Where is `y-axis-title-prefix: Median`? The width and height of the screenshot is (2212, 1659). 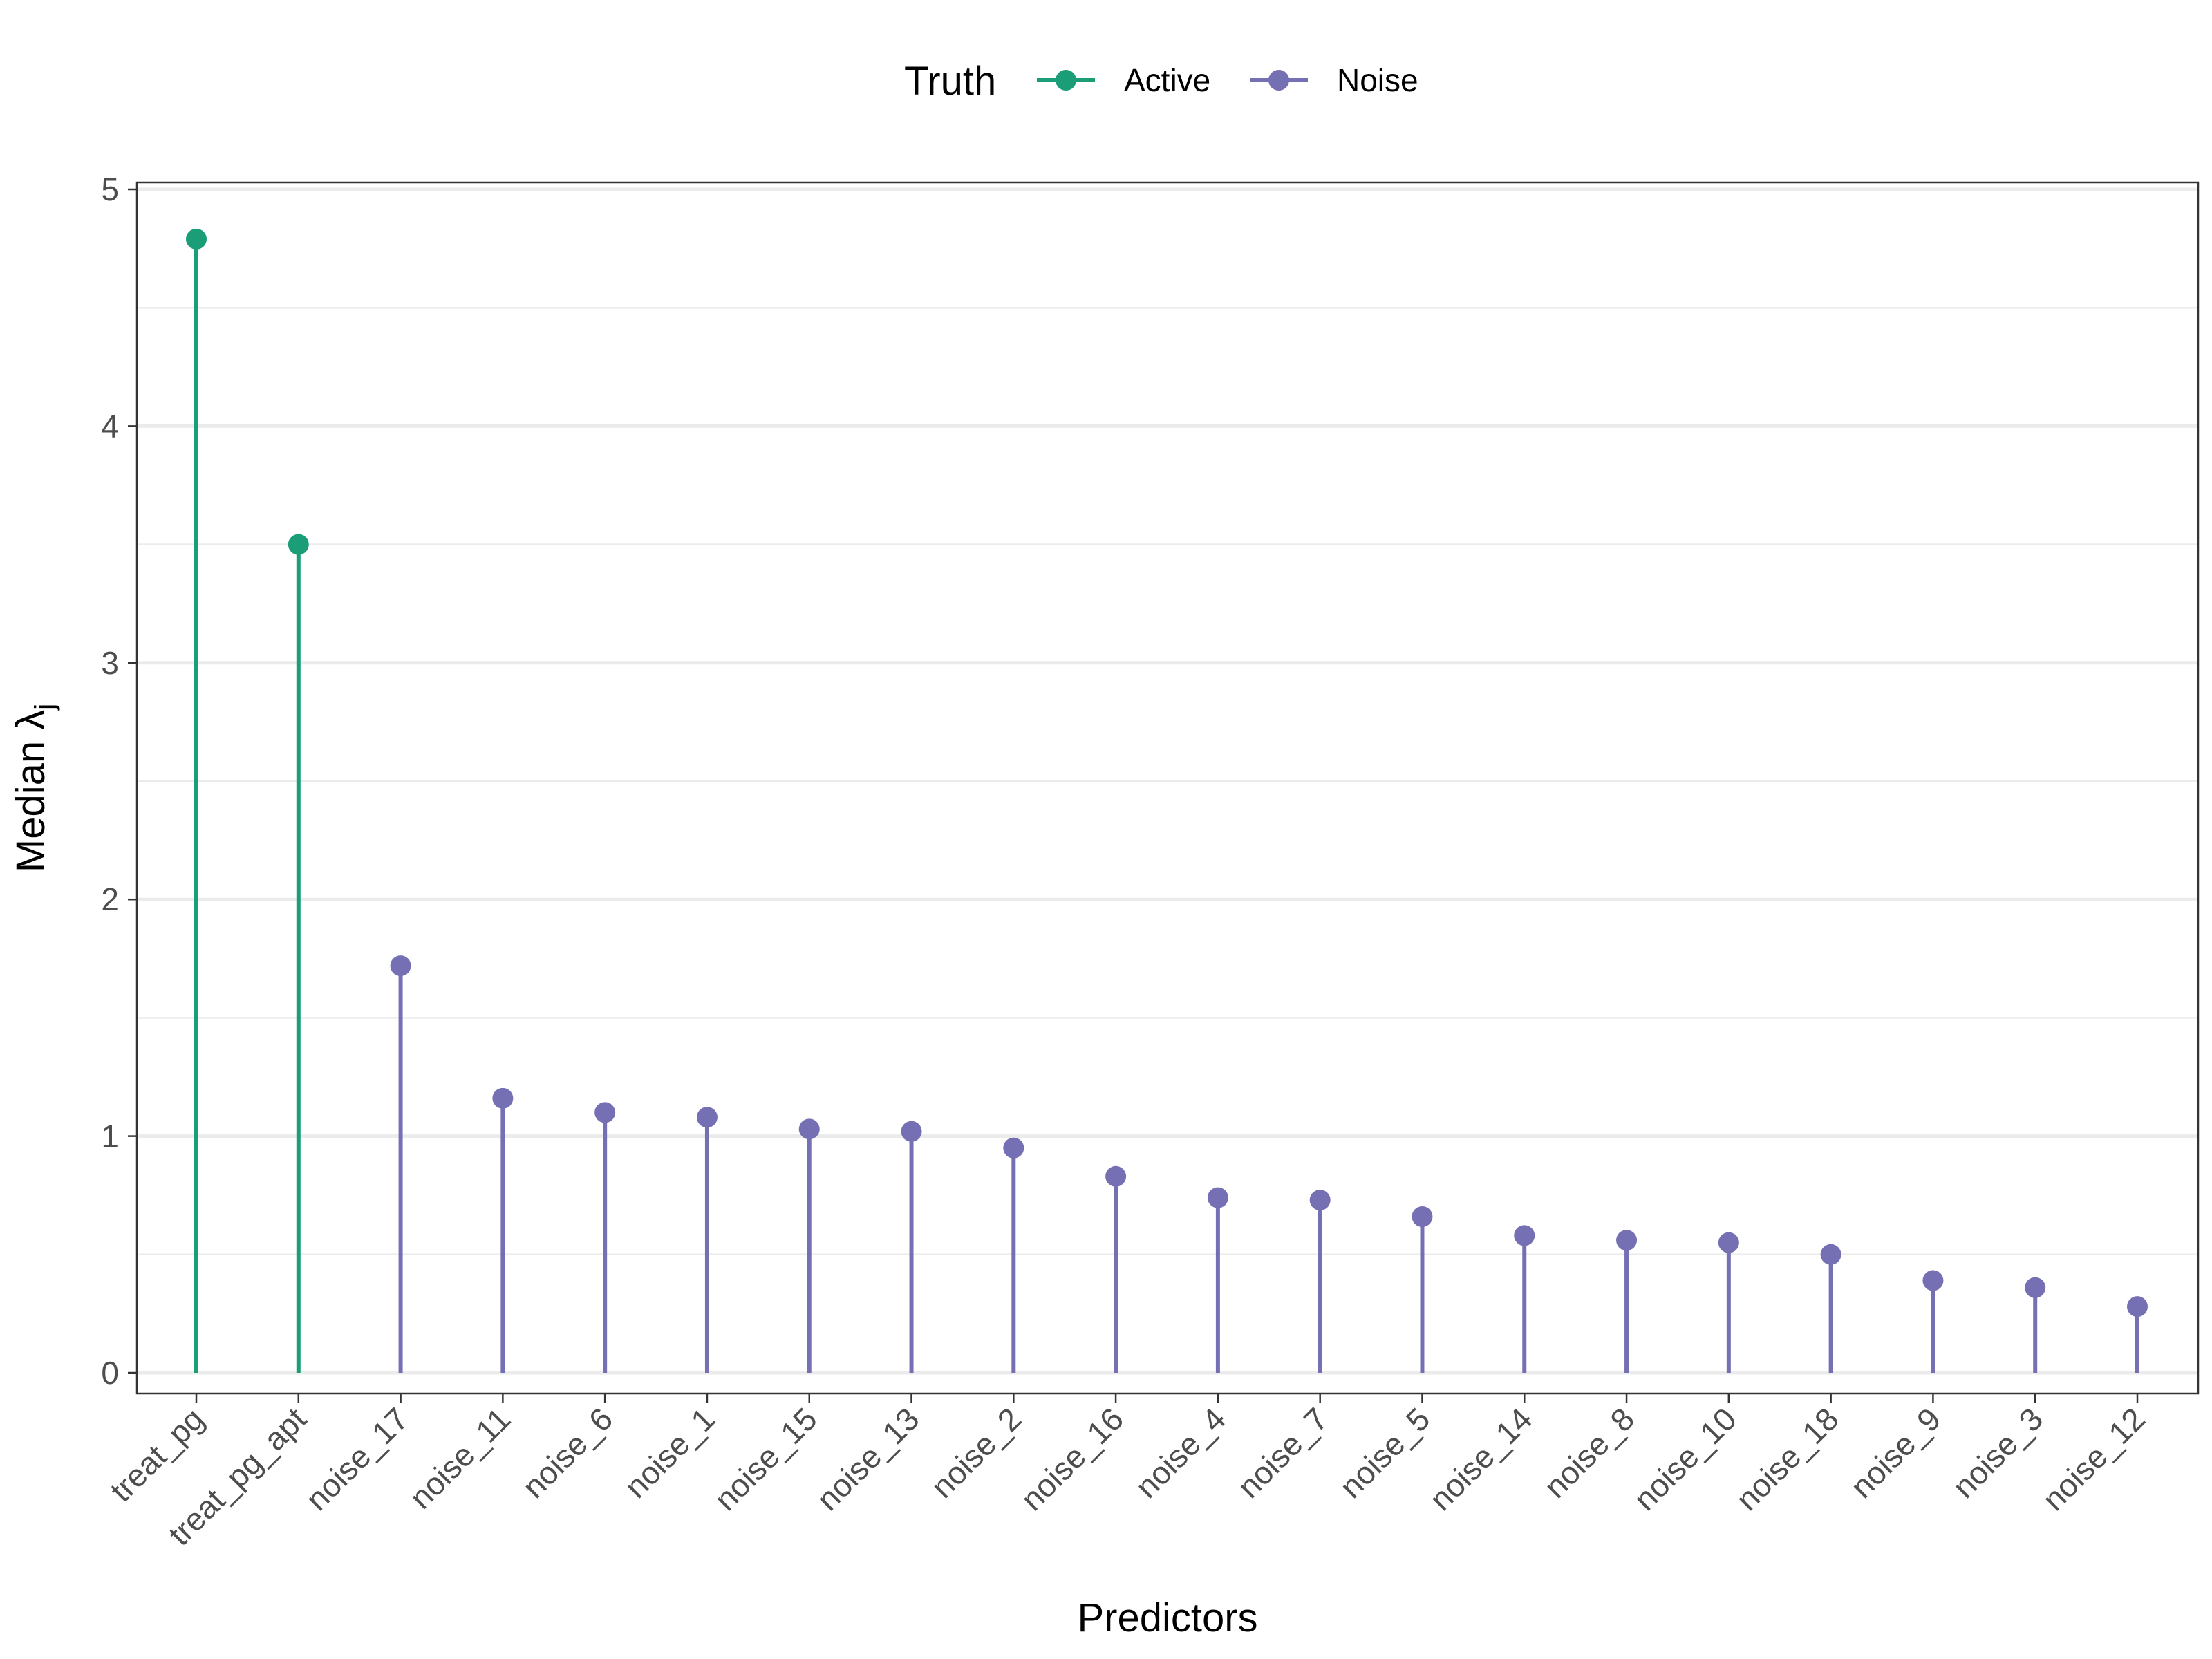 y-axis-title-prefix: Median is located at coordinates (30, 801).